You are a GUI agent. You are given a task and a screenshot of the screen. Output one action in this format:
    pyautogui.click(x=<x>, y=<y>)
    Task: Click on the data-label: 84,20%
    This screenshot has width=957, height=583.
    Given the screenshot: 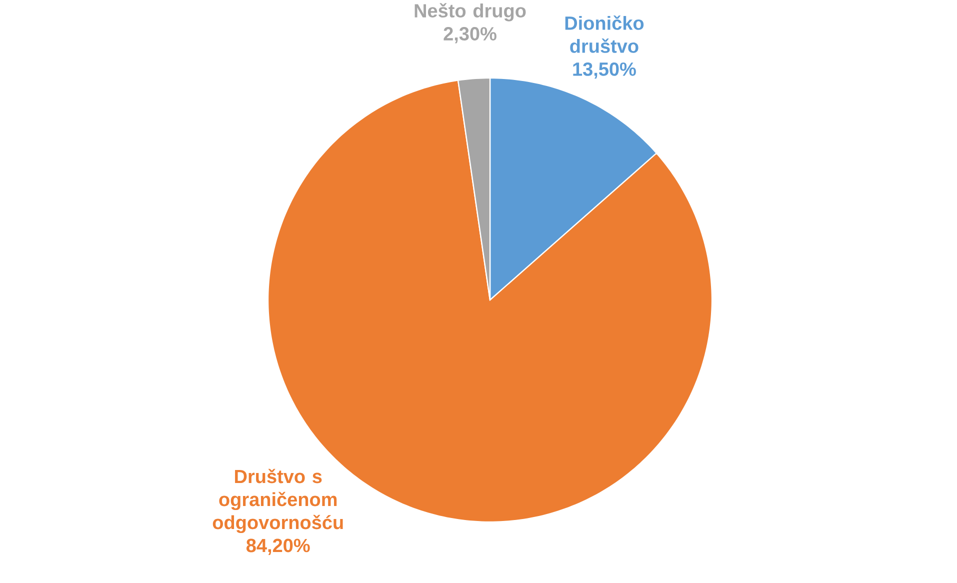 What is the action you would take?
    pyautogui.click(x=278, y=546)
    